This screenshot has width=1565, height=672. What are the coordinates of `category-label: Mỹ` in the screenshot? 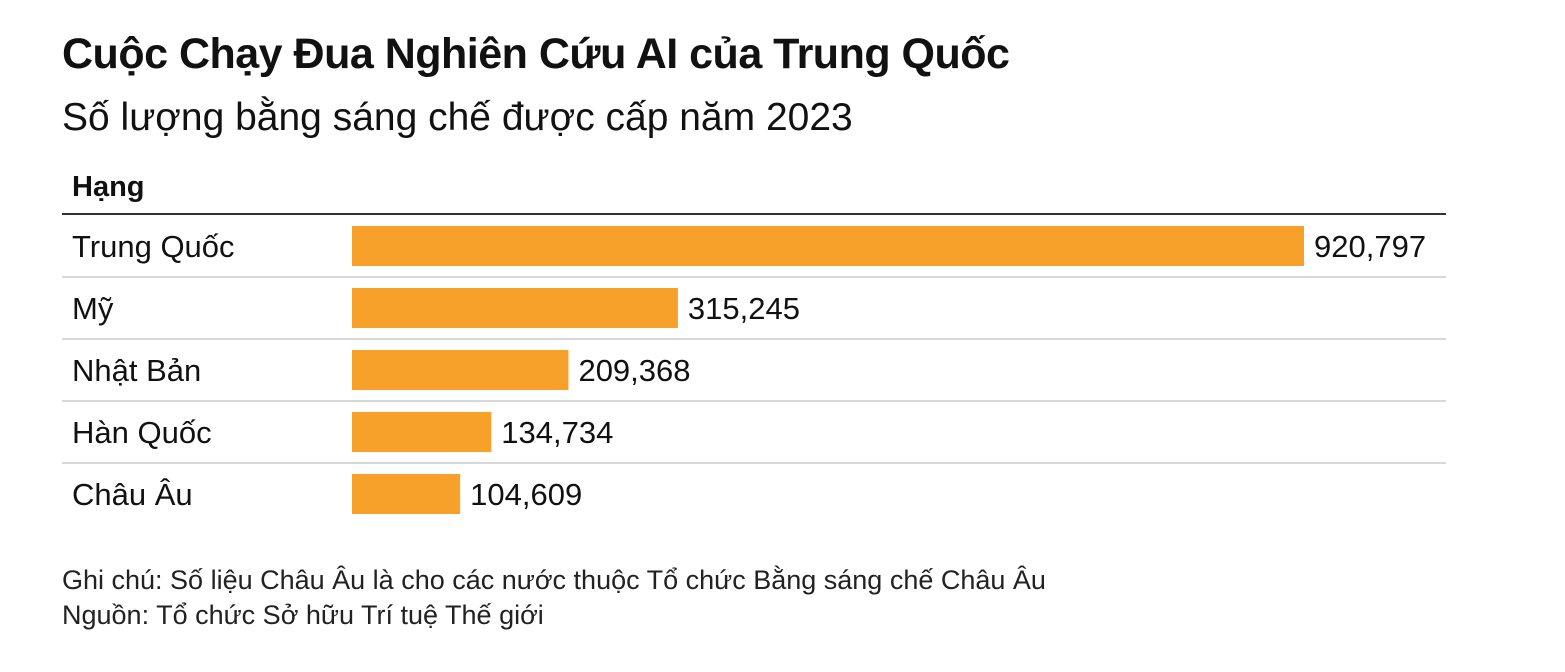 It's located at (93, 308).